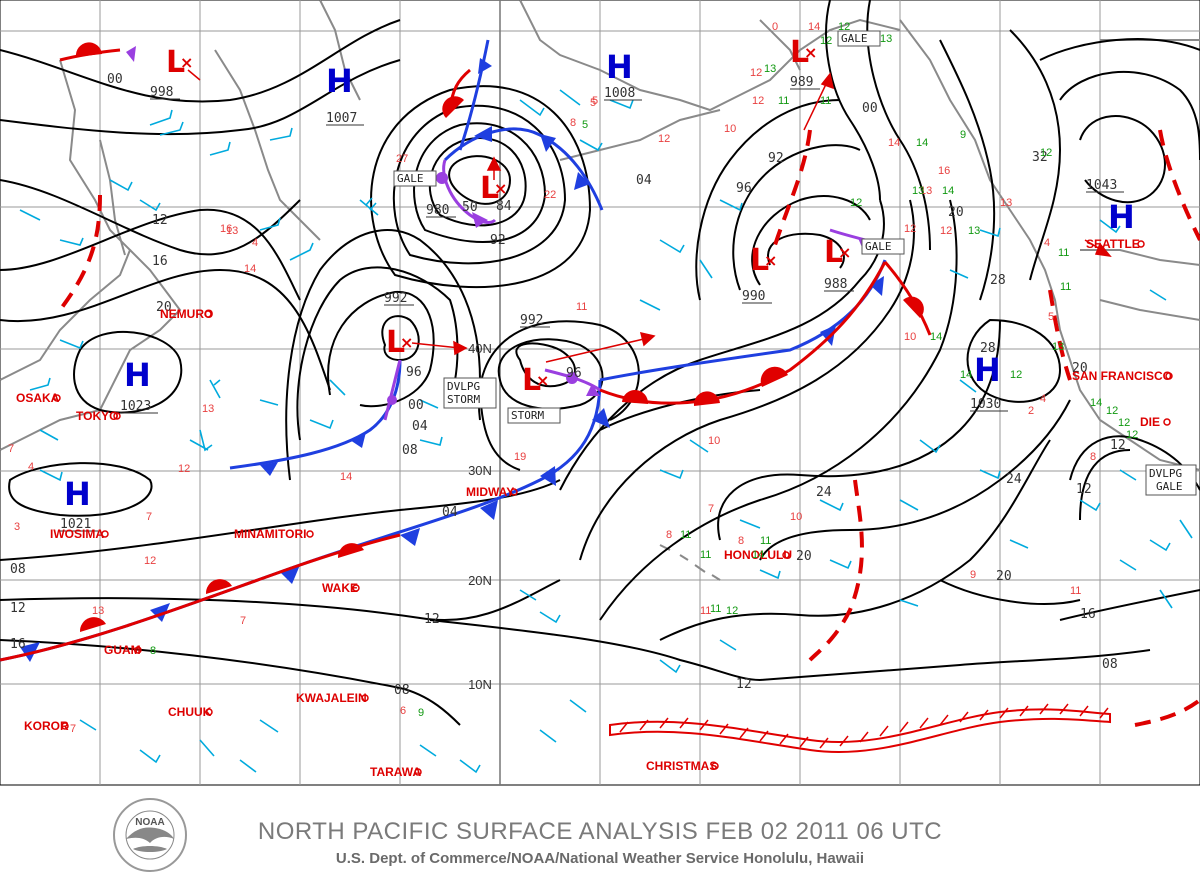 This screenshot has width=1200, height=880. Describe the element at coordinates (190, 712) in the screenshot. I see `station-label: CHUUK` at that location.